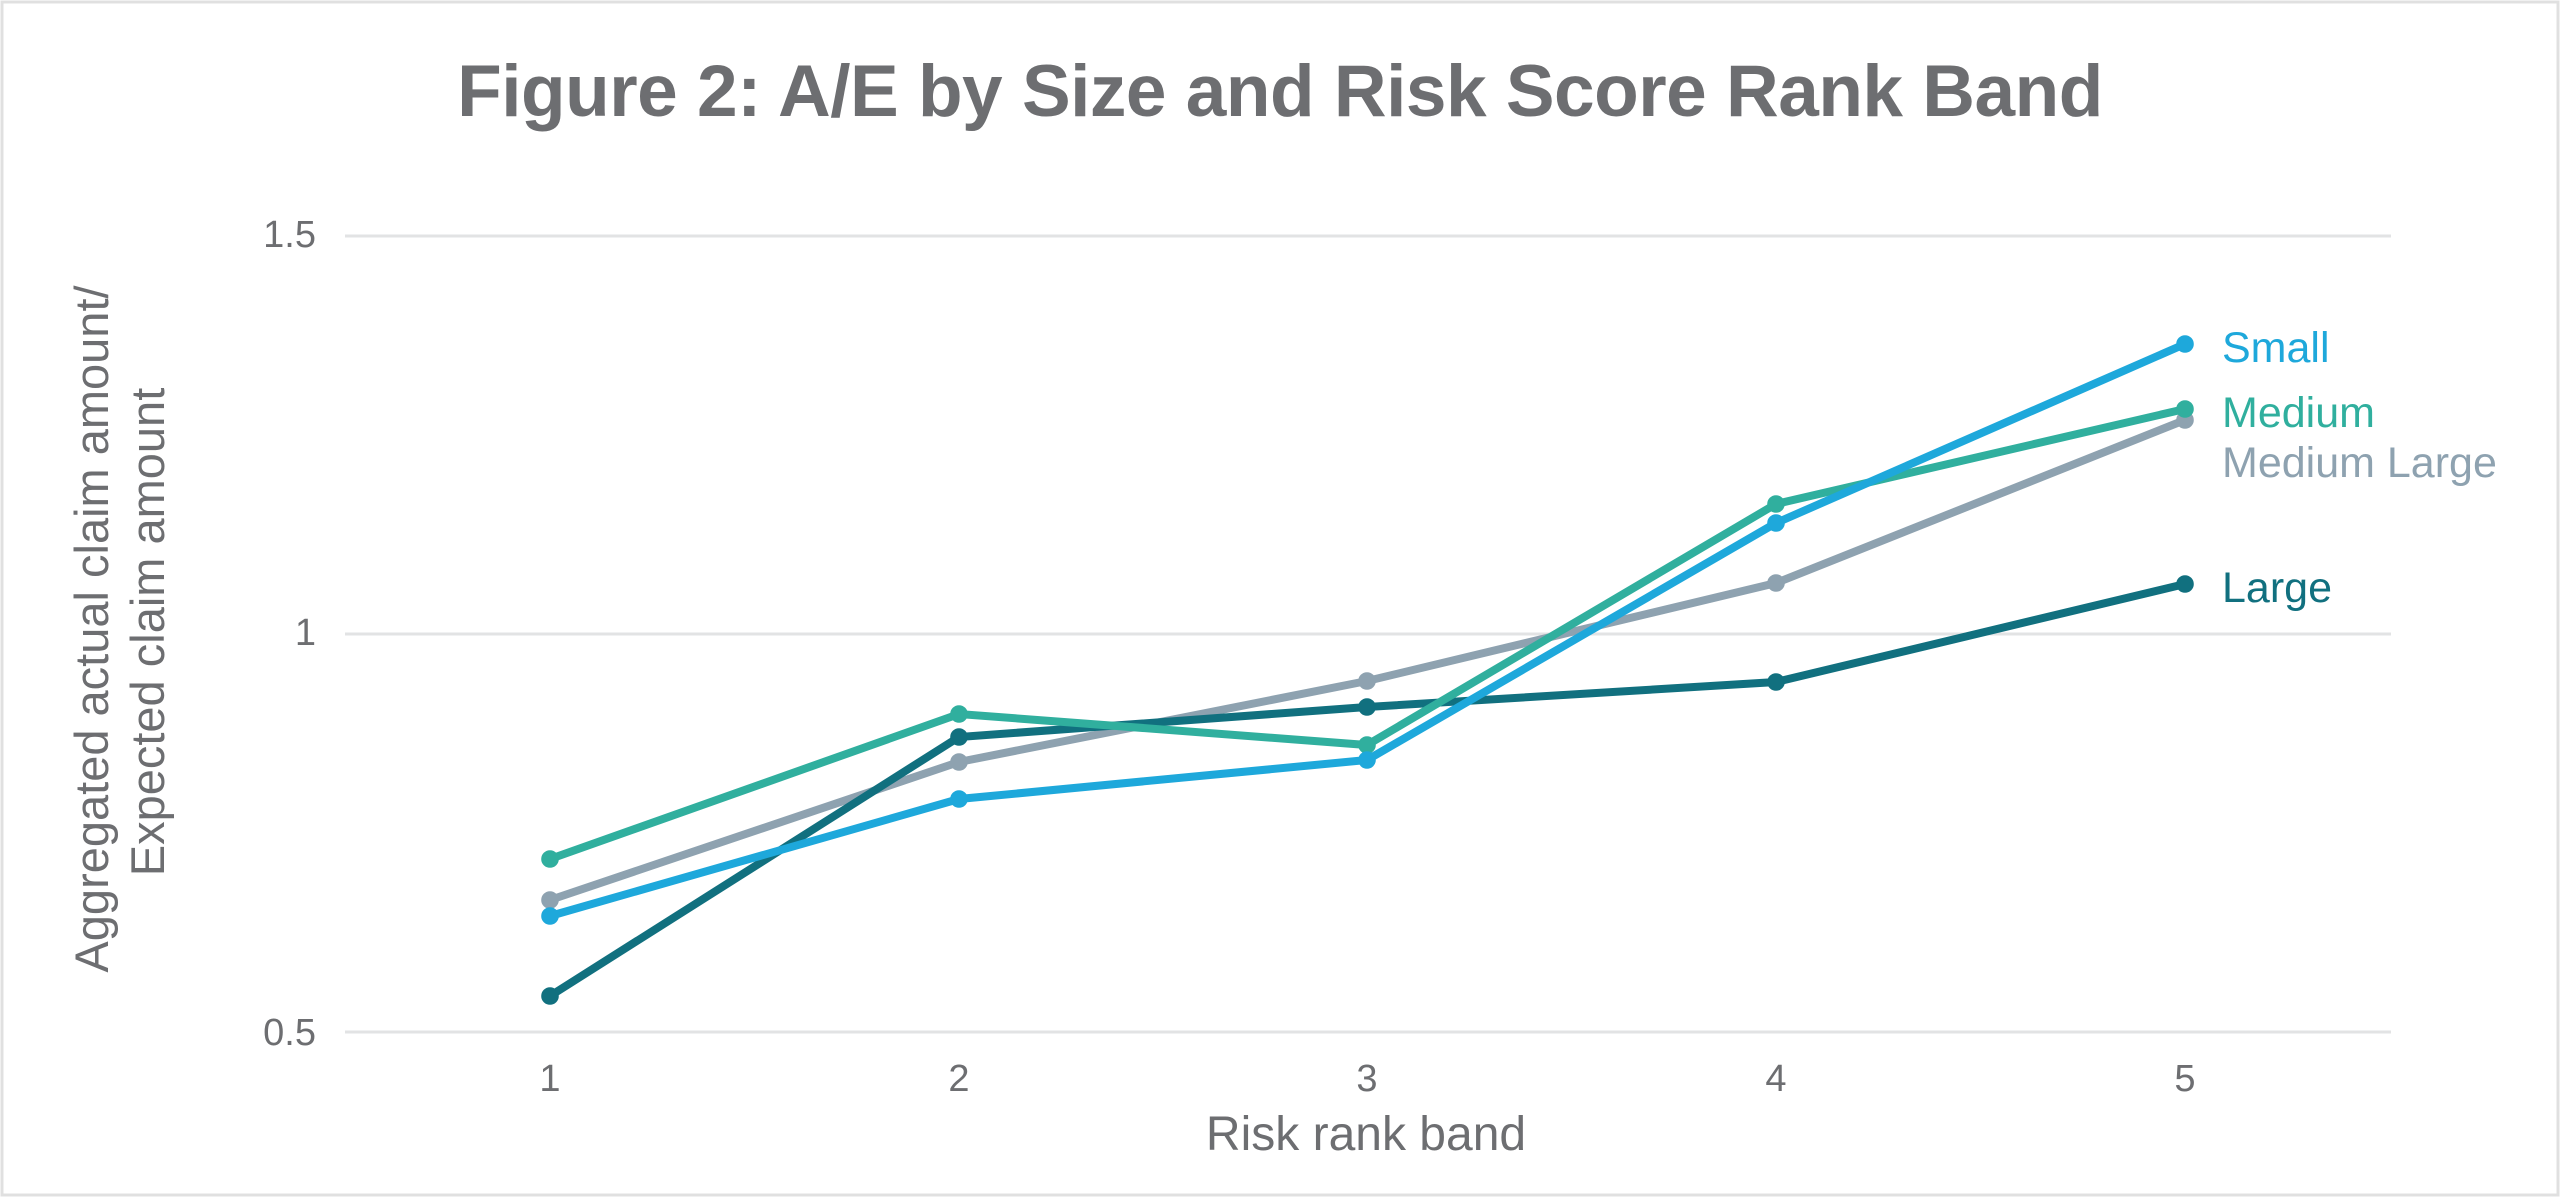 Image resolution: width=2560 pixels, height=1197 pixels. Describe the element at coordinates (2359, 463) in the screenshot. I see `svg-text: Medium Large` at that location.